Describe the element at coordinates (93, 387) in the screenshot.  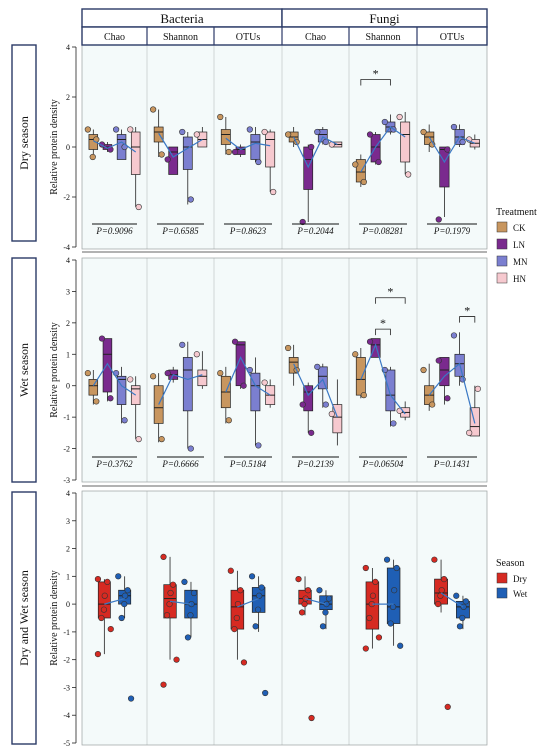
I see `box-ck` at that location.